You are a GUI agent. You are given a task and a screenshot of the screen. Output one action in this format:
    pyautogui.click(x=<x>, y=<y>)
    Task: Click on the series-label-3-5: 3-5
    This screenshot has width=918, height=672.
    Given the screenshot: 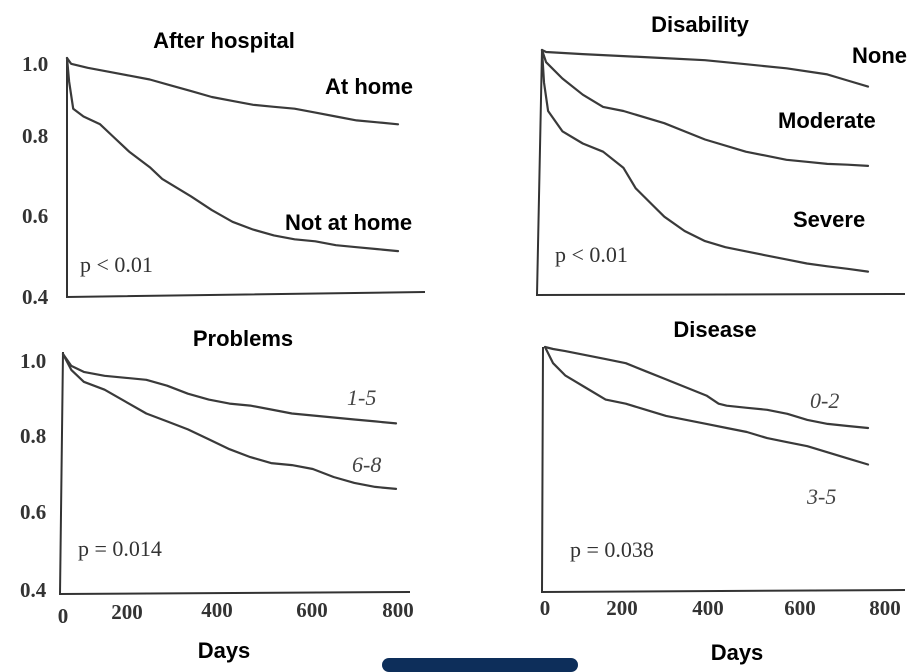 What is the action you would take?
    pyautogui.click(x=821, y=496)
    